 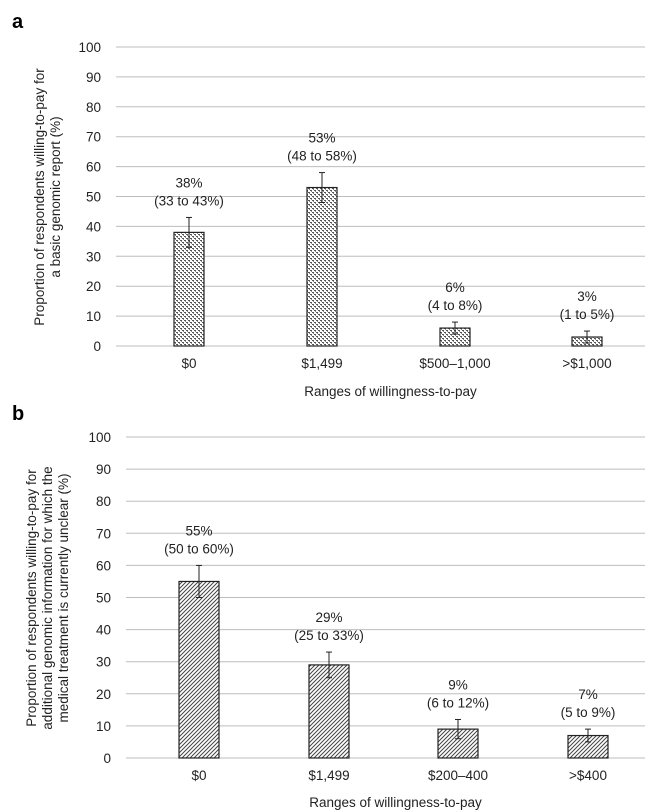 What do you see at coordinates (93, 77) in the screenshot?
I see `y-tick-label-a: 90` at bounding box center [93, 77].